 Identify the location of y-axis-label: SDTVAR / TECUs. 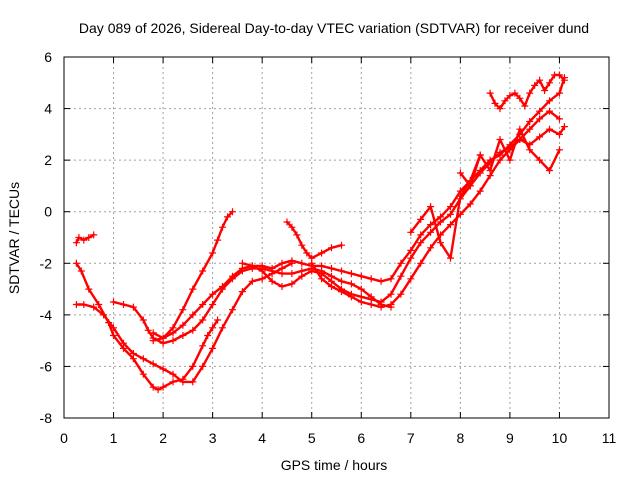
(14, 238).